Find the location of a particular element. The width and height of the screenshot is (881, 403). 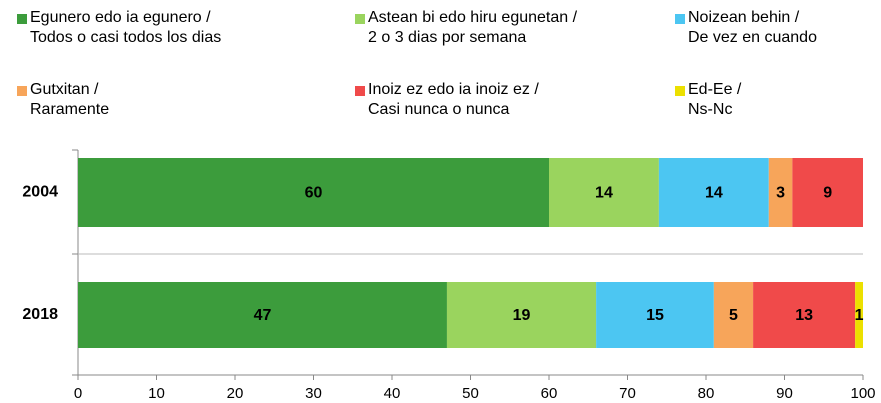

x-tick-label: 90 is located at coordinates (784, 393).